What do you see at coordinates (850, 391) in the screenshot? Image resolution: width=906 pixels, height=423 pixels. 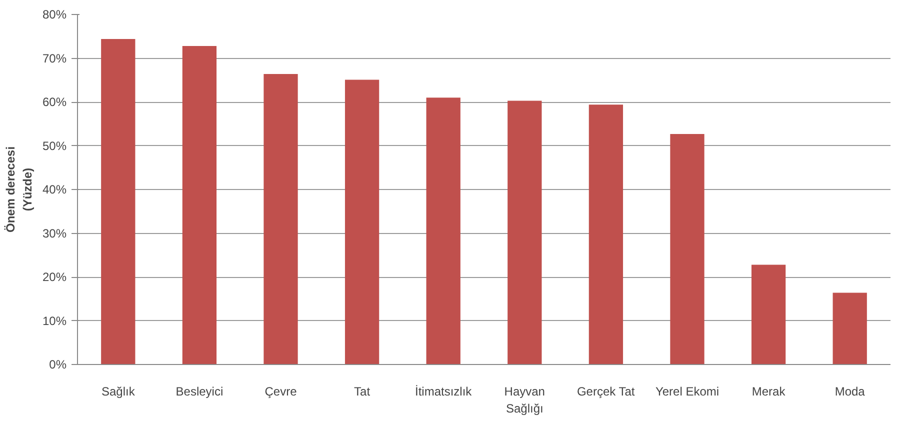 I see `x-tick-label: Moda` at bounding box center [850, 391].